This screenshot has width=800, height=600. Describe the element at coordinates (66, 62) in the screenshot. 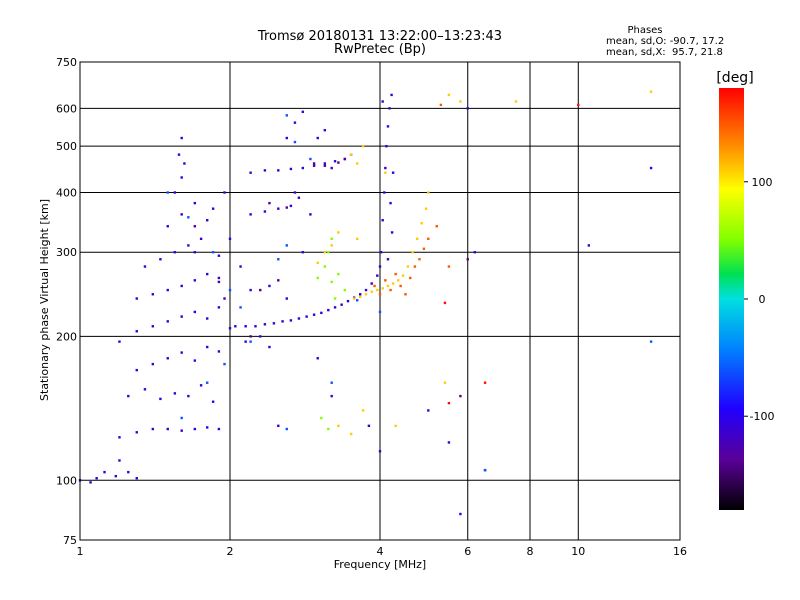

I see `y-tick-label: 750` at that location.